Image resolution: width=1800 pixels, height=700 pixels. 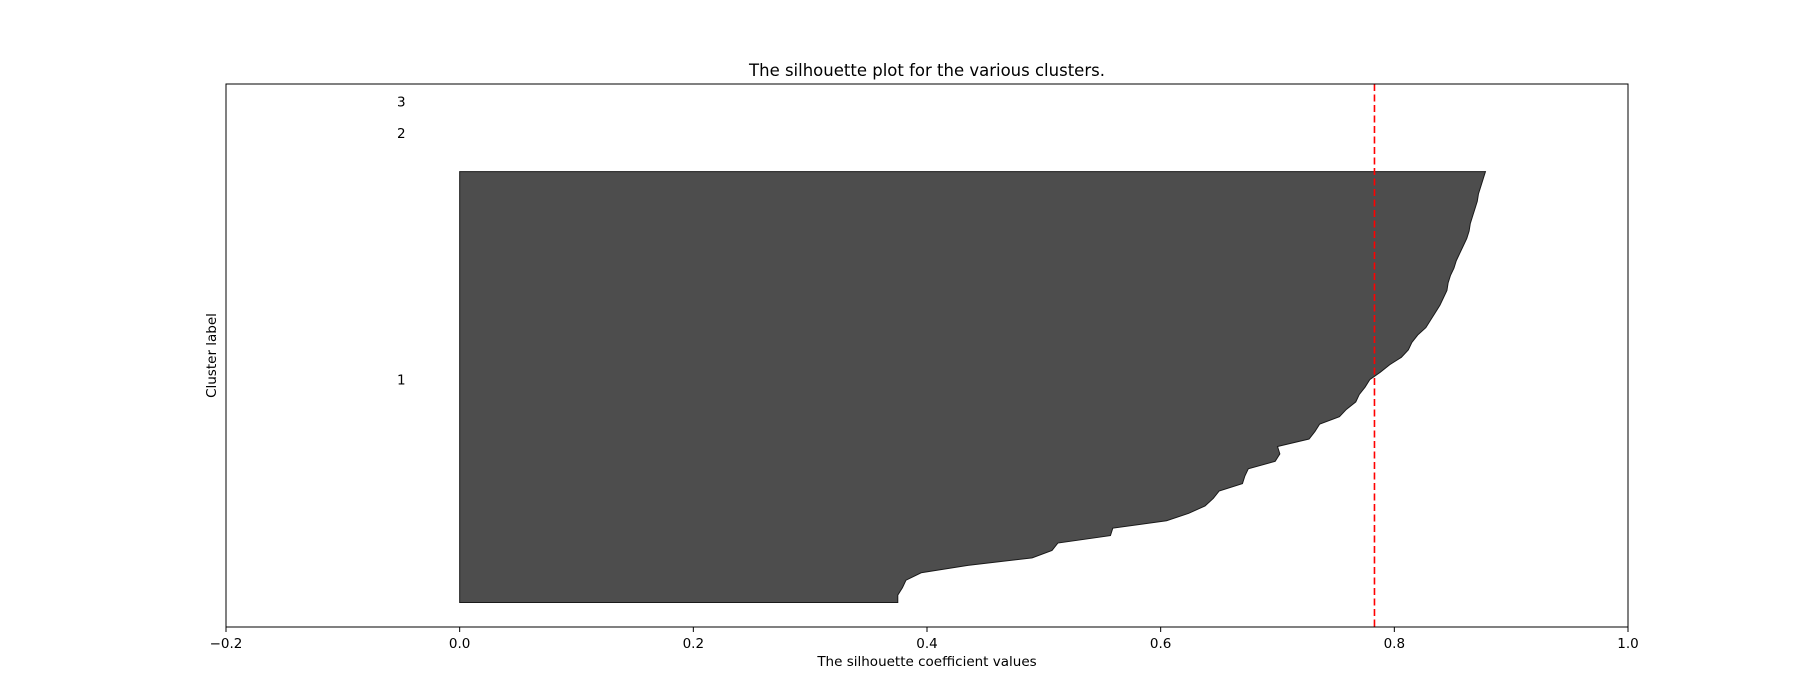 I want to click on cluster-label: 3, so click(x=401, y=103).